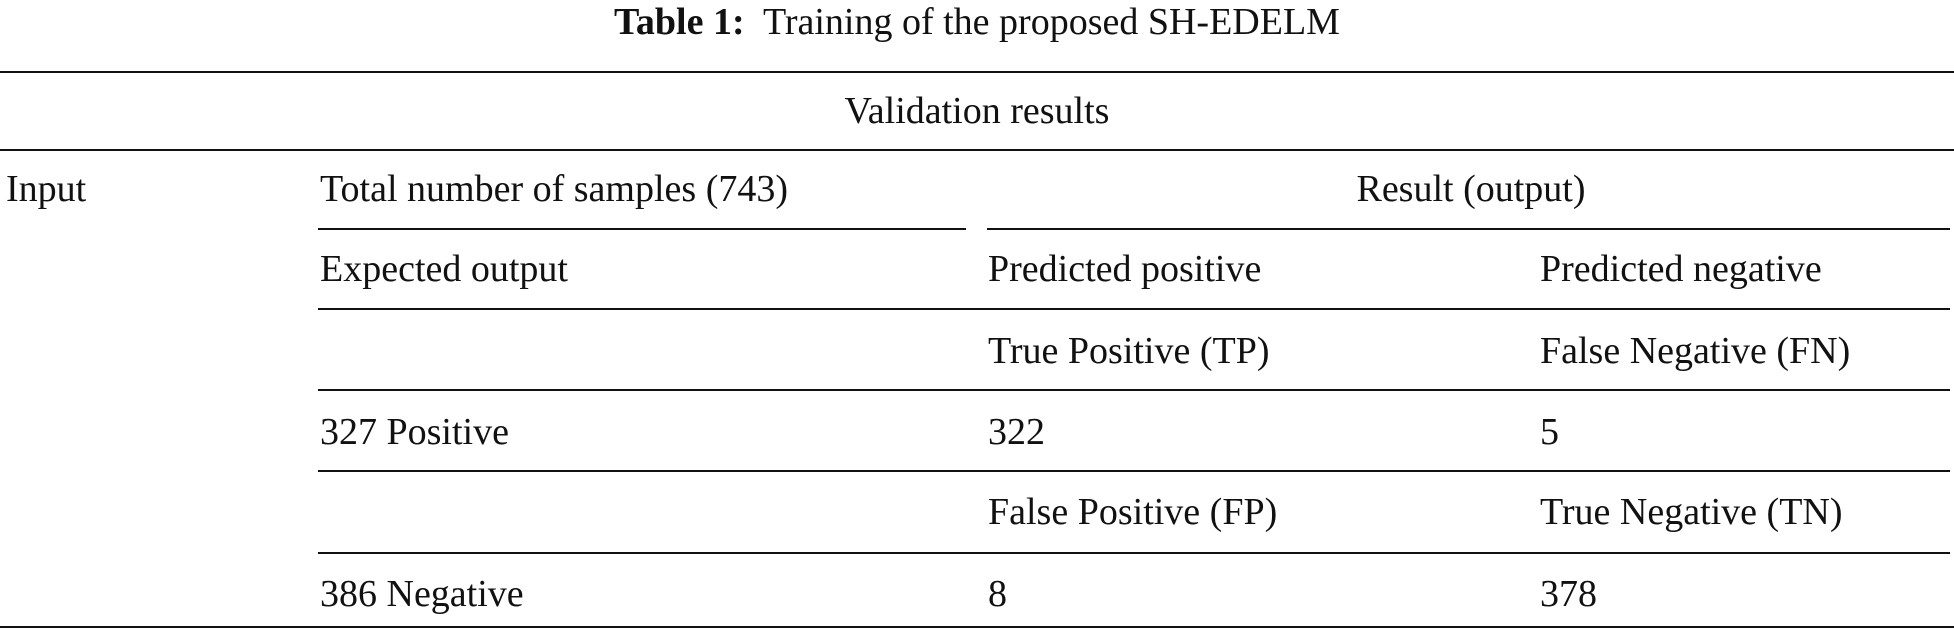 The height and width of the screenshot is (633, 1954). I want to click on table-cell: 386 Negative, so click(422, 594).